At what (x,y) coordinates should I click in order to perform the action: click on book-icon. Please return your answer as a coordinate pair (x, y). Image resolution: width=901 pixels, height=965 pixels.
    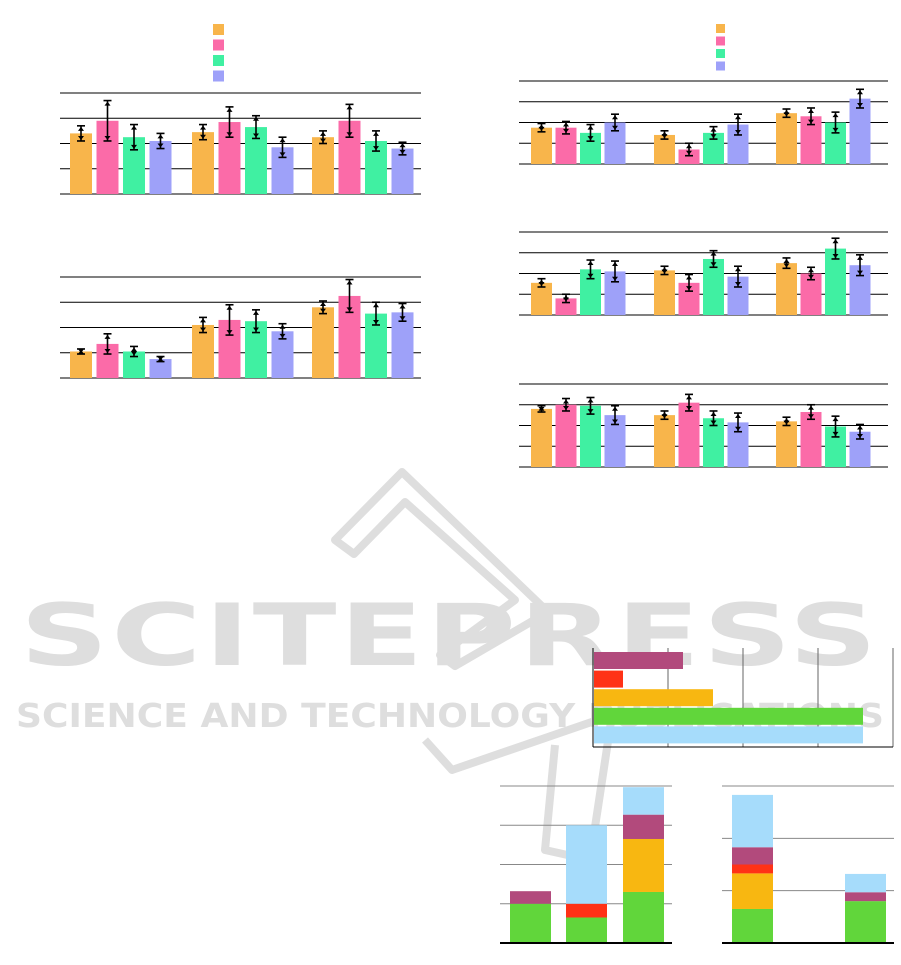
    Looking at the image, I should click on (441, 569).